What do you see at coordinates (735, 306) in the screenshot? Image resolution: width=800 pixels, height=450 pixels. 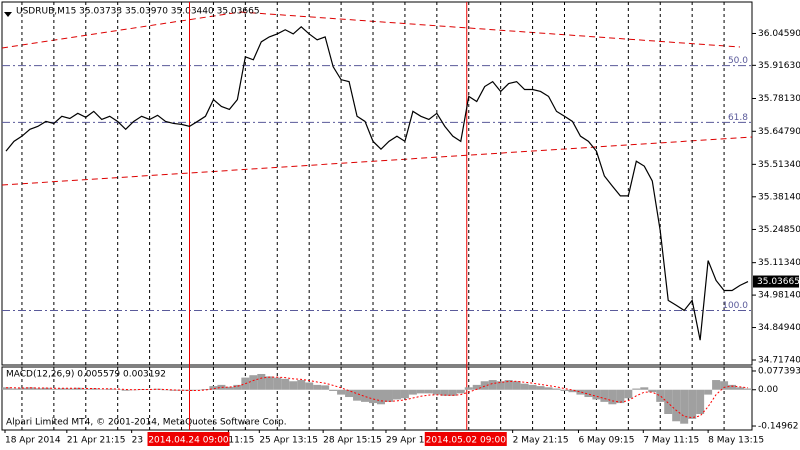 I see `fib-label: 100.0` at bounding box center [735, 306].